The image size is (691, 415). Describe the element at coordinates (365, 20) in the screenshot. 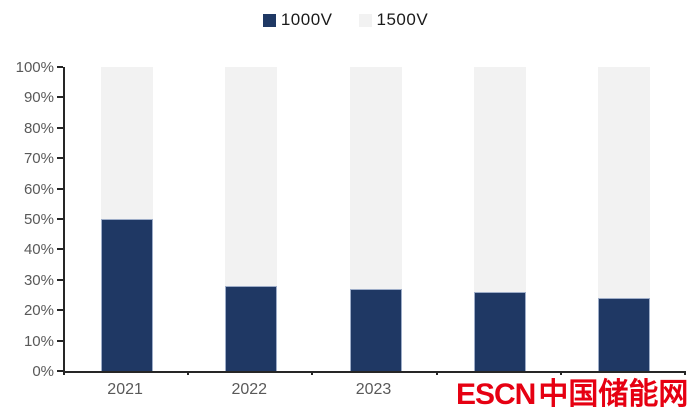

I see `legend-swatch-1500v-icon` at that location.